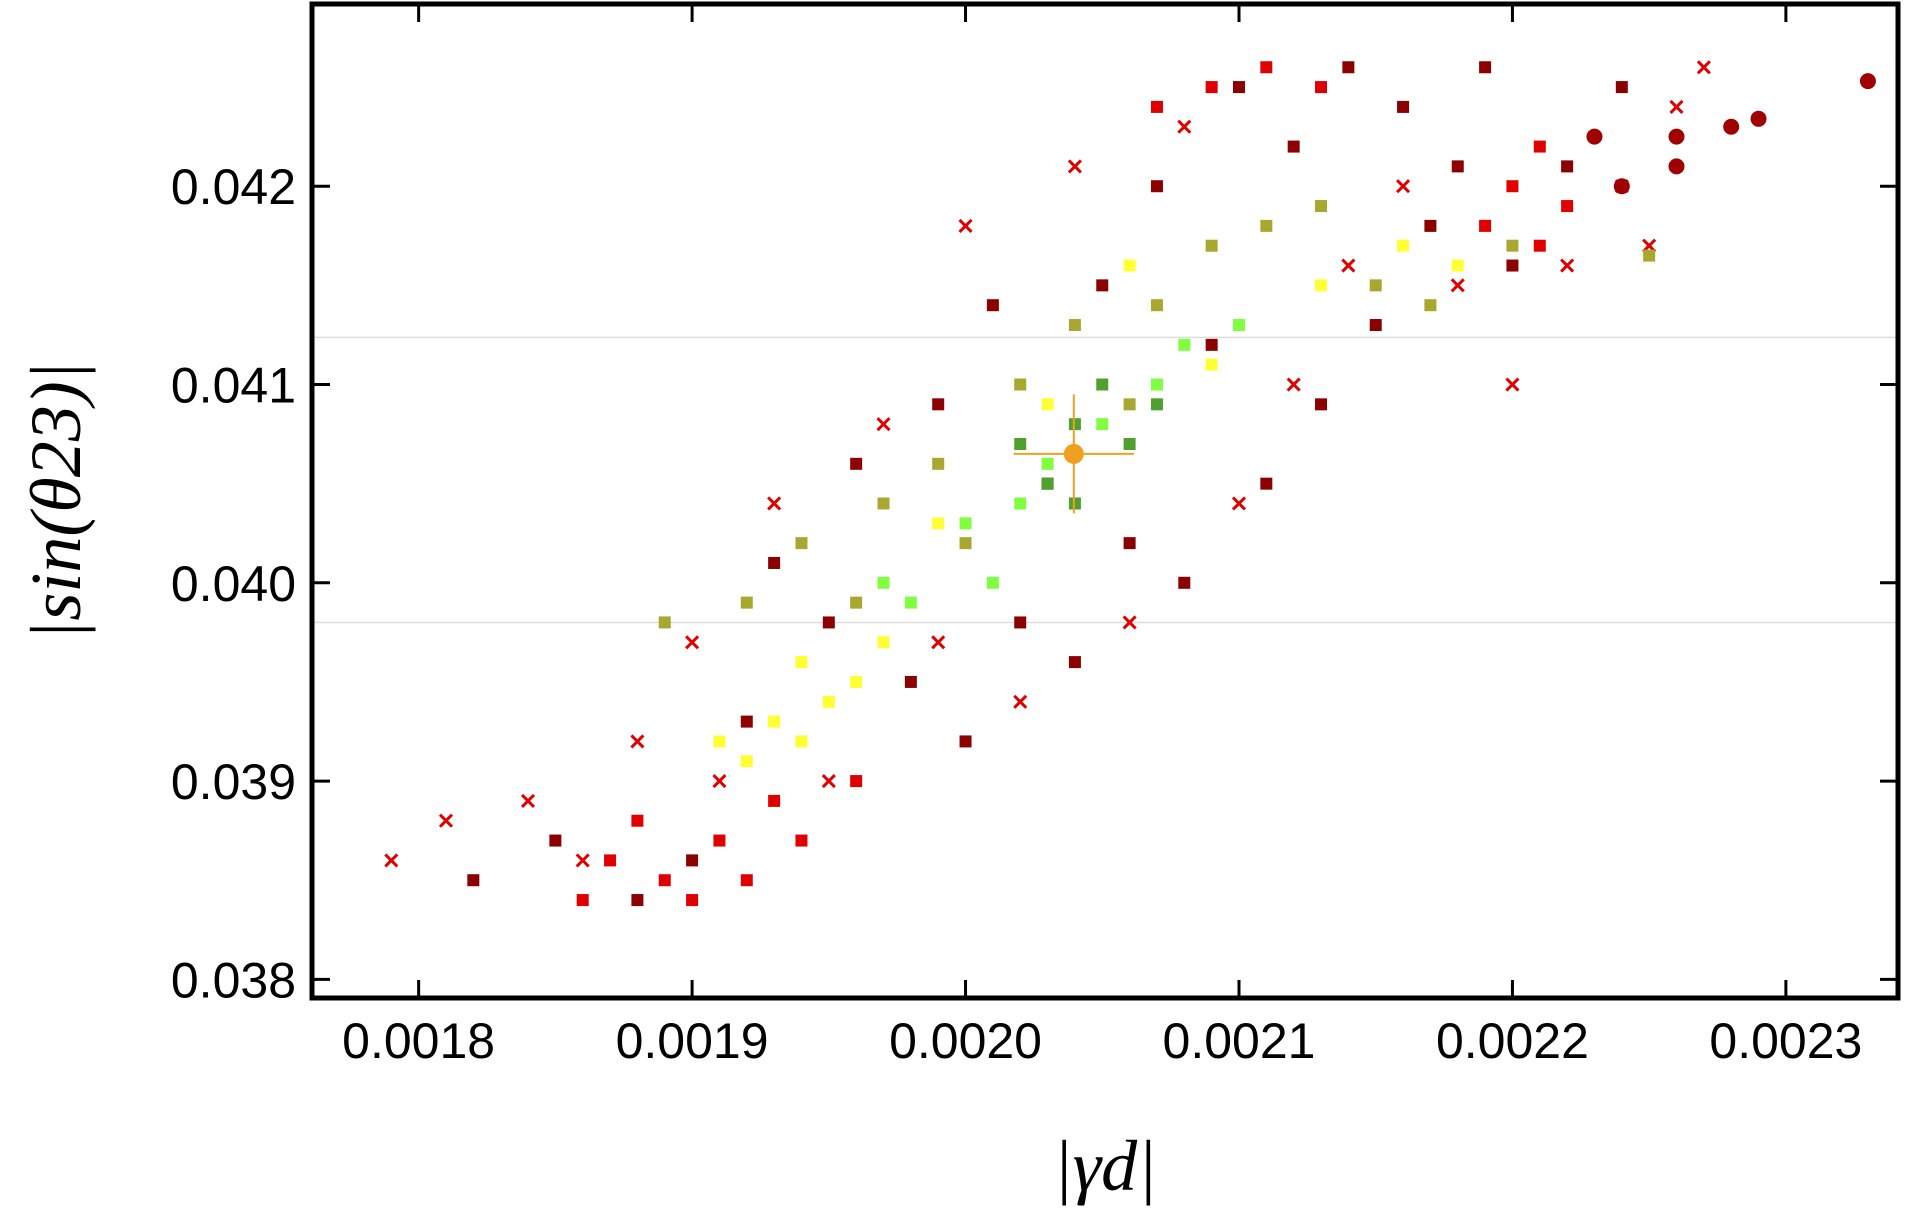 This screenshot has height=1217, width=1905. What do you see at coordinates (1512, 1041) in the screenshot?
I see `x-tick-label: 0.0022` at bounding box center [1512, 1041].